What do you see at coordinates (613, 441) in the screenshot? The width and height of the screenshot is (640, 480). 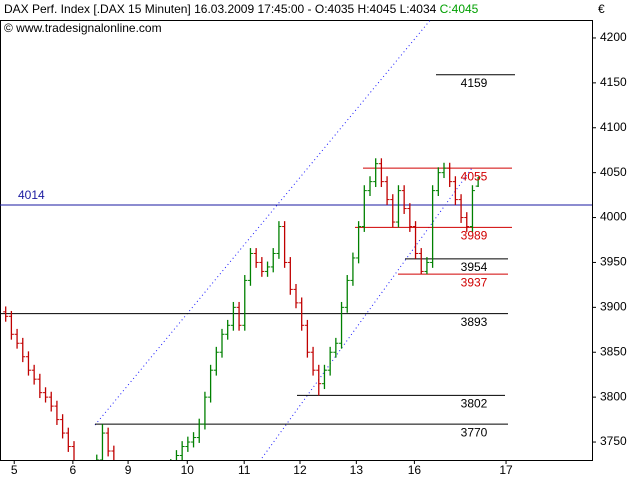 I see `y-tick-label: 3750` at bounding box center [613, 441].